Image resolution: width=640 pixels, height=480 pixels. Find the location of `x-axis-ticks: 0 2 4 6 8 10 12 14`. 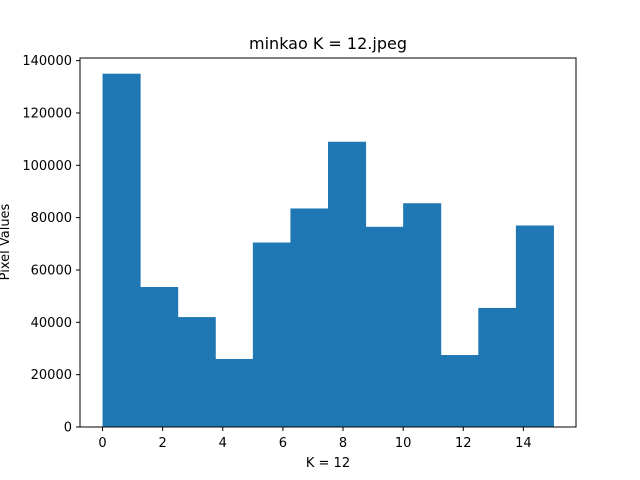

x-axis-ticks: 0 2 4 6 8 10 12 14 is located at coordinates (315, 439).